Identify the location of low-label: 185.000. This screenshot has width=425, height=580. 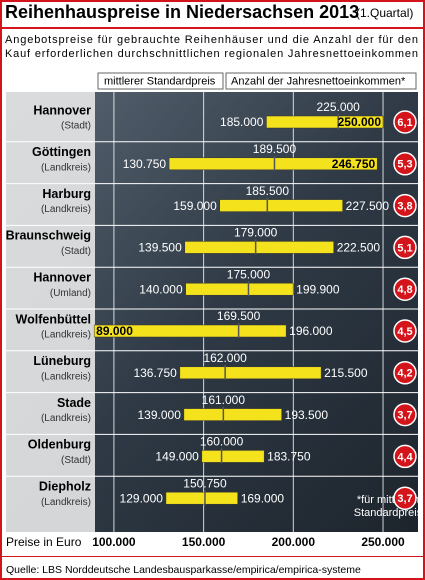
(242, 122).